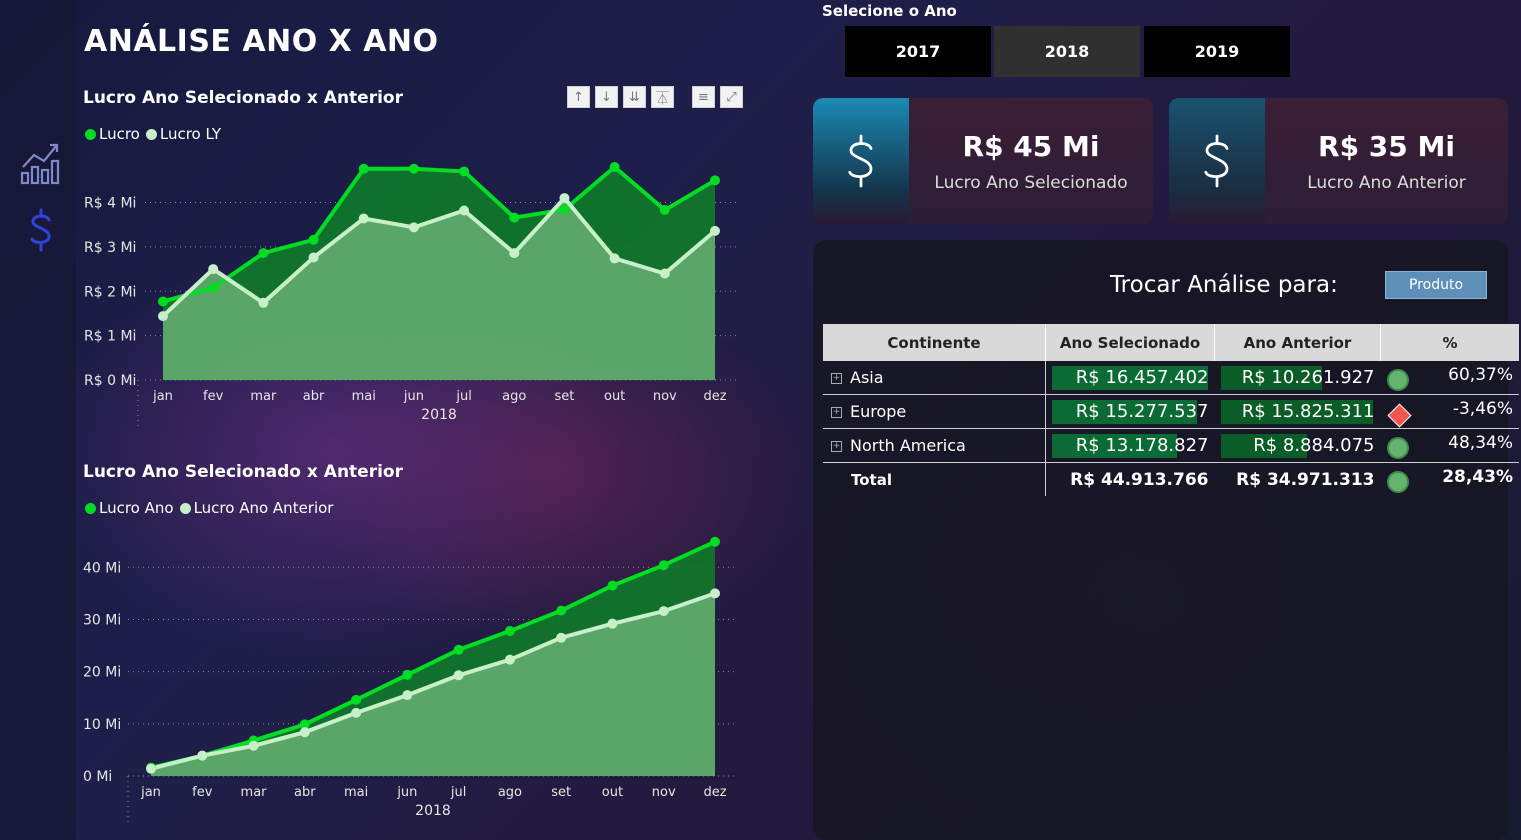 This screenshot has height=840, width=1521. Describe the element at coordinates (1263, 446) in the screenshot. I see `data-bar` at that location.